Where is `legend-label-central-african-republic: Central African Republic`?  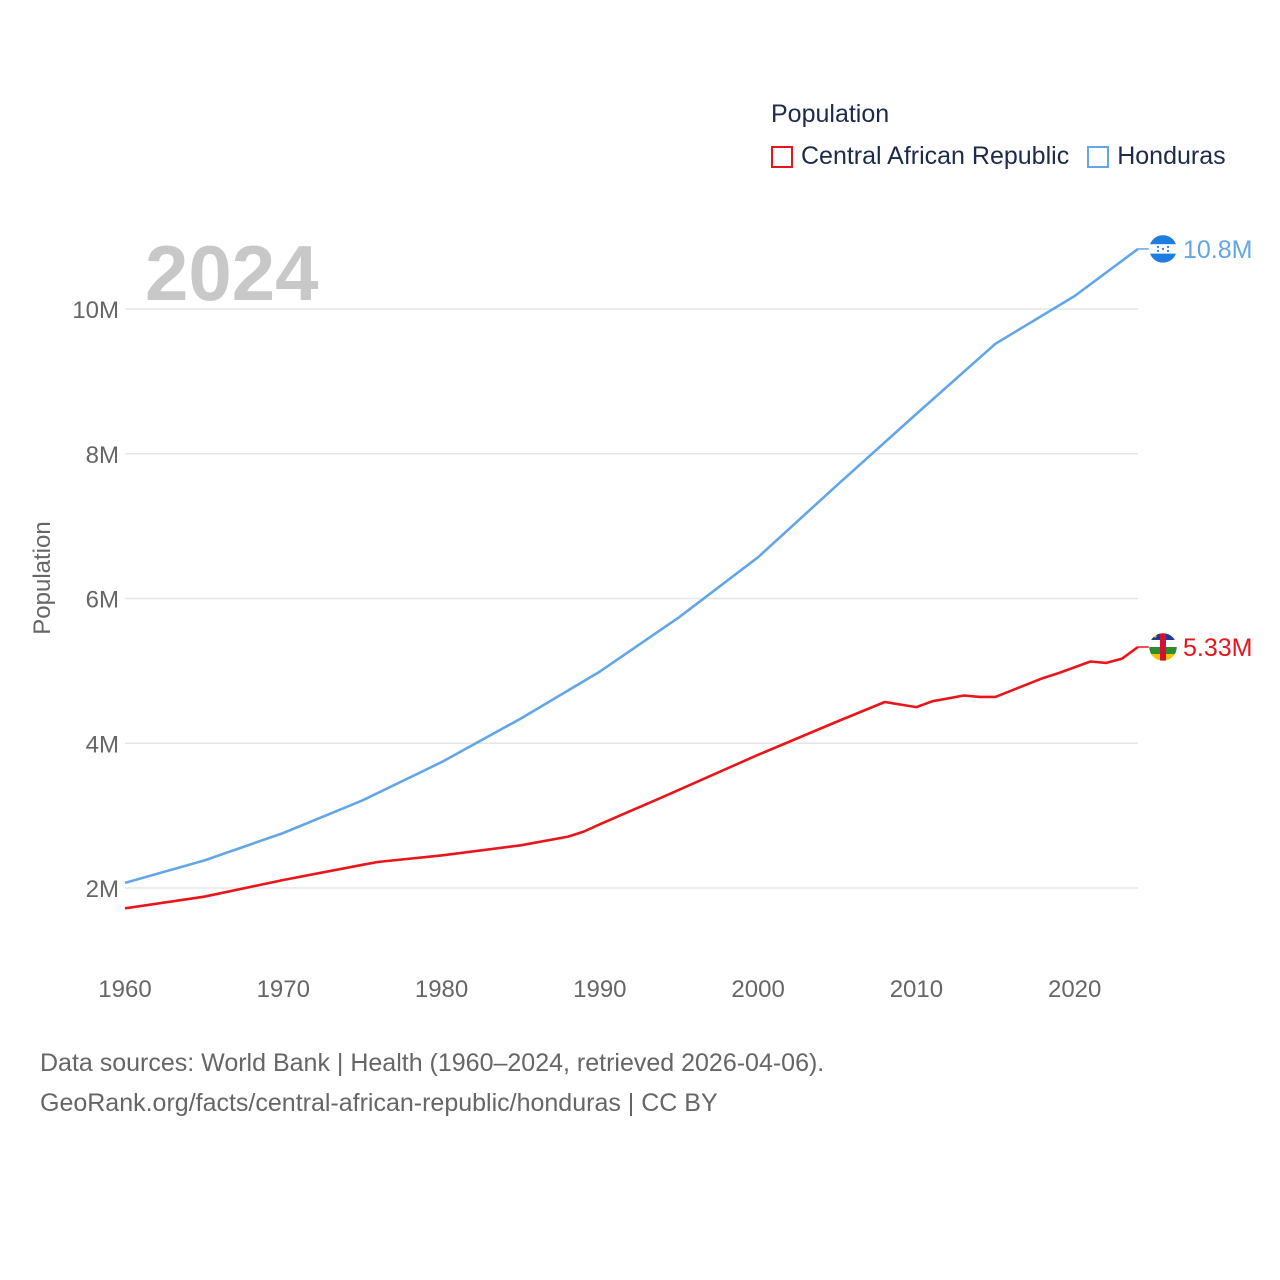
legend-label-central-african-republic: Central African Republic is located at coordinates (935, 156).